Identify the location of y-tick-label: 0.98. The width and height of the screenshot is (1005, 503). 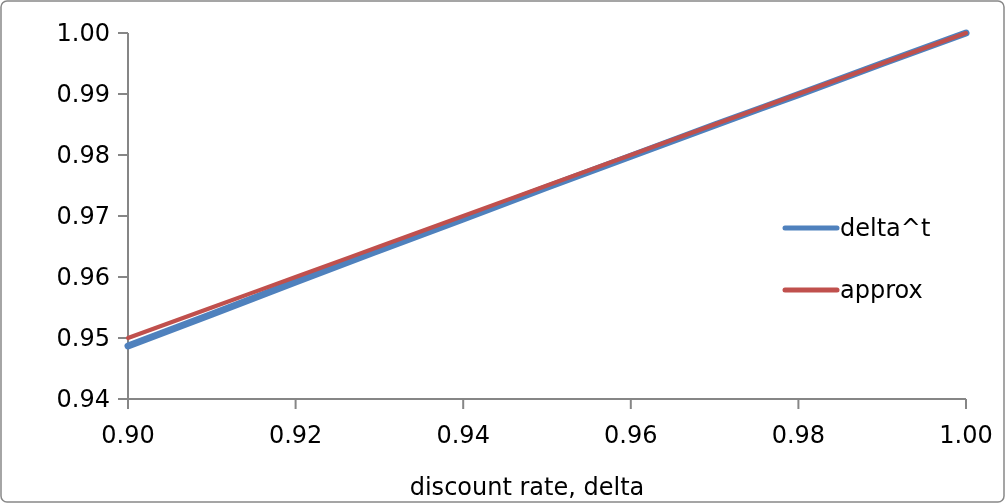
(83, 155).